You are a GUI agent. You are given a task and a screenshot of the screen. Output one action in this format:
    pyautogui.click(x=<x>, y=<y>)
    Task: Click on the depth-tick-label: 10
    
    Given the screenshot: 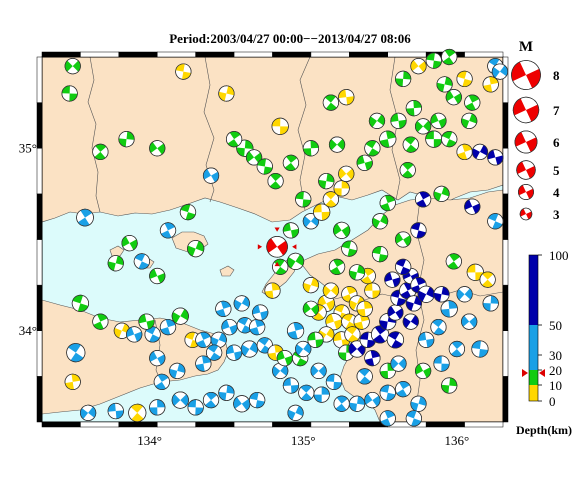 What is the action you would take?
    pyautogui.click(x=555, y=385)
    